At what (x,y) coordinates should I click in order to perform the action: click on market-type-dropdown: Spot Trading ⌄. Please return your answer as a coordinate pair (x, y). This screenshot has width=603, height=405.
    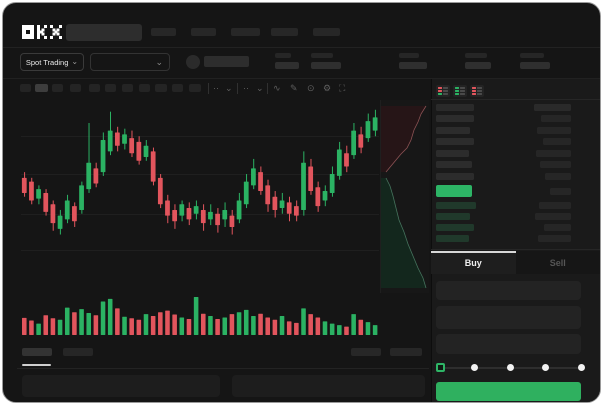
    Looking at the image, I should click on (52, 62).